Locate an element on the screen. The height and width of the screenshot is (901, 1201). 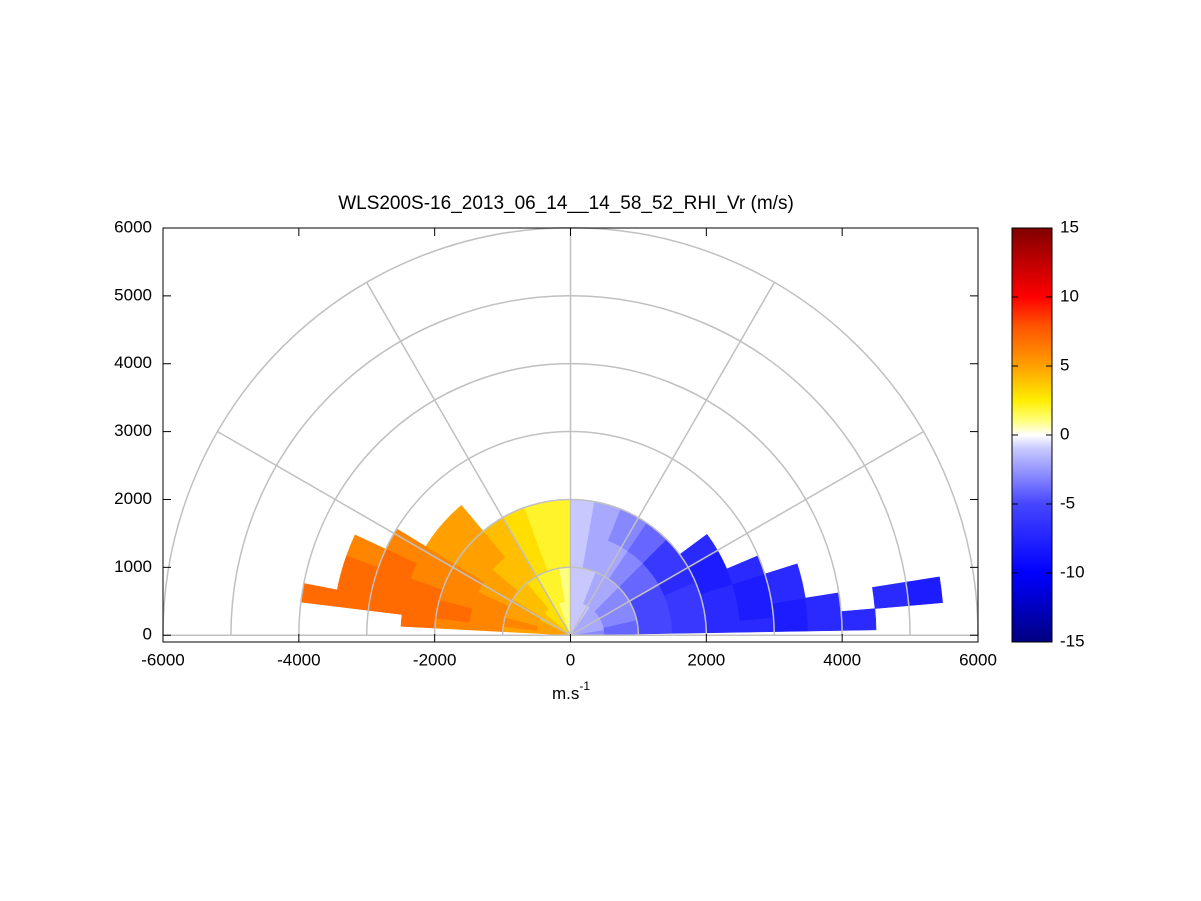
x-tick-label: 2000 is located at coordinates (706, 659).